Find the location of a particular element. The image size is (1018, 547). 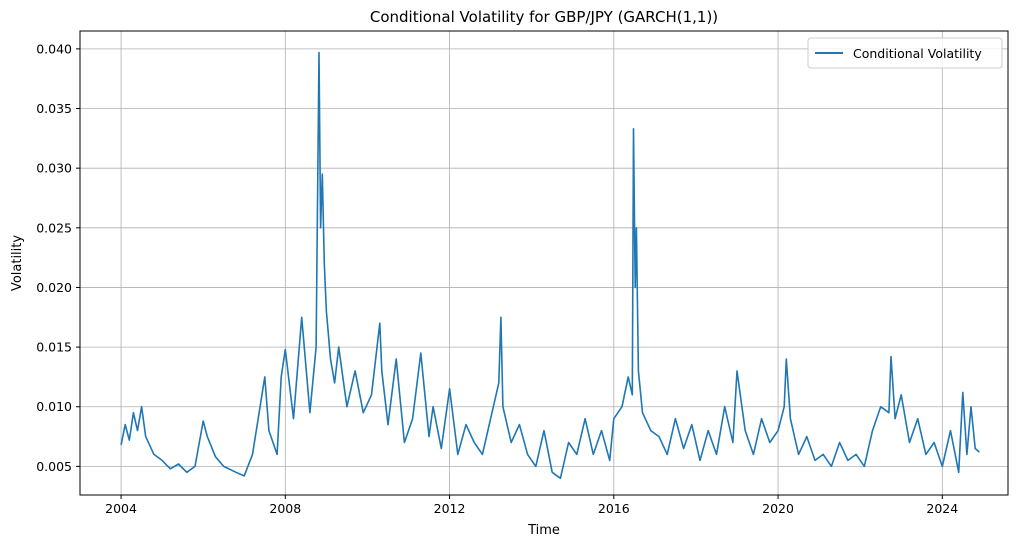

y-tick-label: 0.005 is located at coordinates (54, 466).